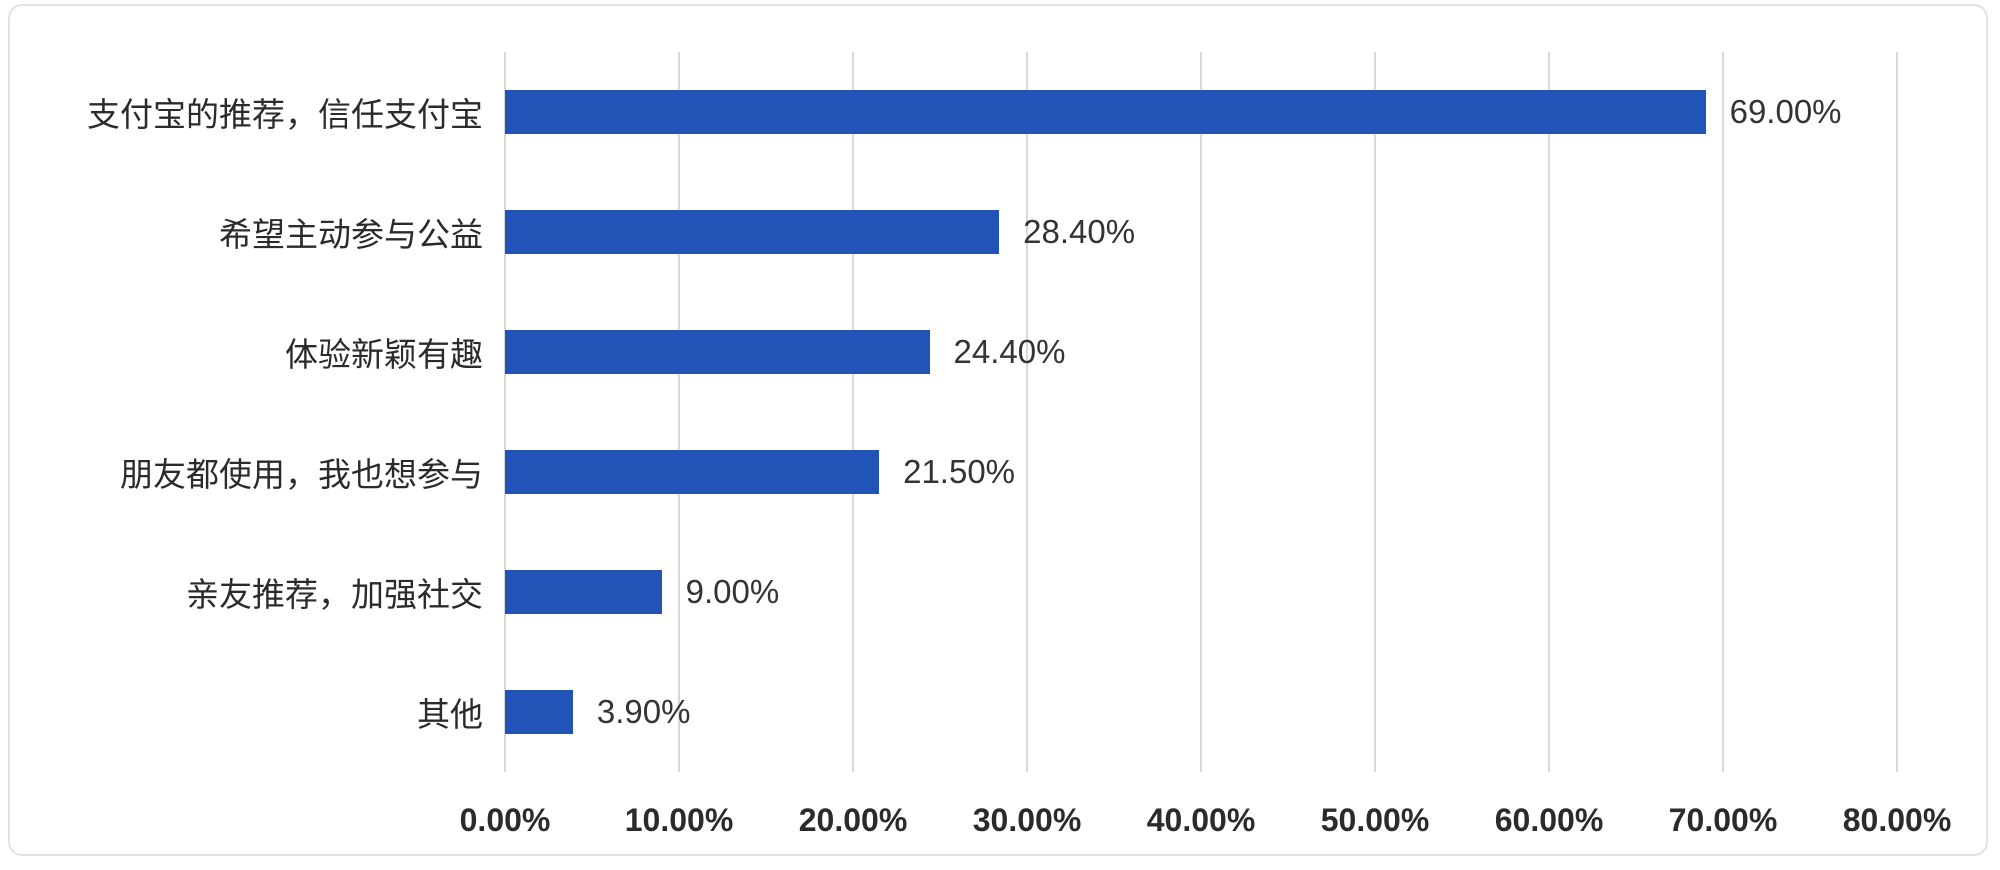 Image resolution: width=2000 pixels, height=870 pixels. What do you see at coordinates (505, 412) in the screenshot?
I see `y-axis-line` at bounding box center [505, 412].